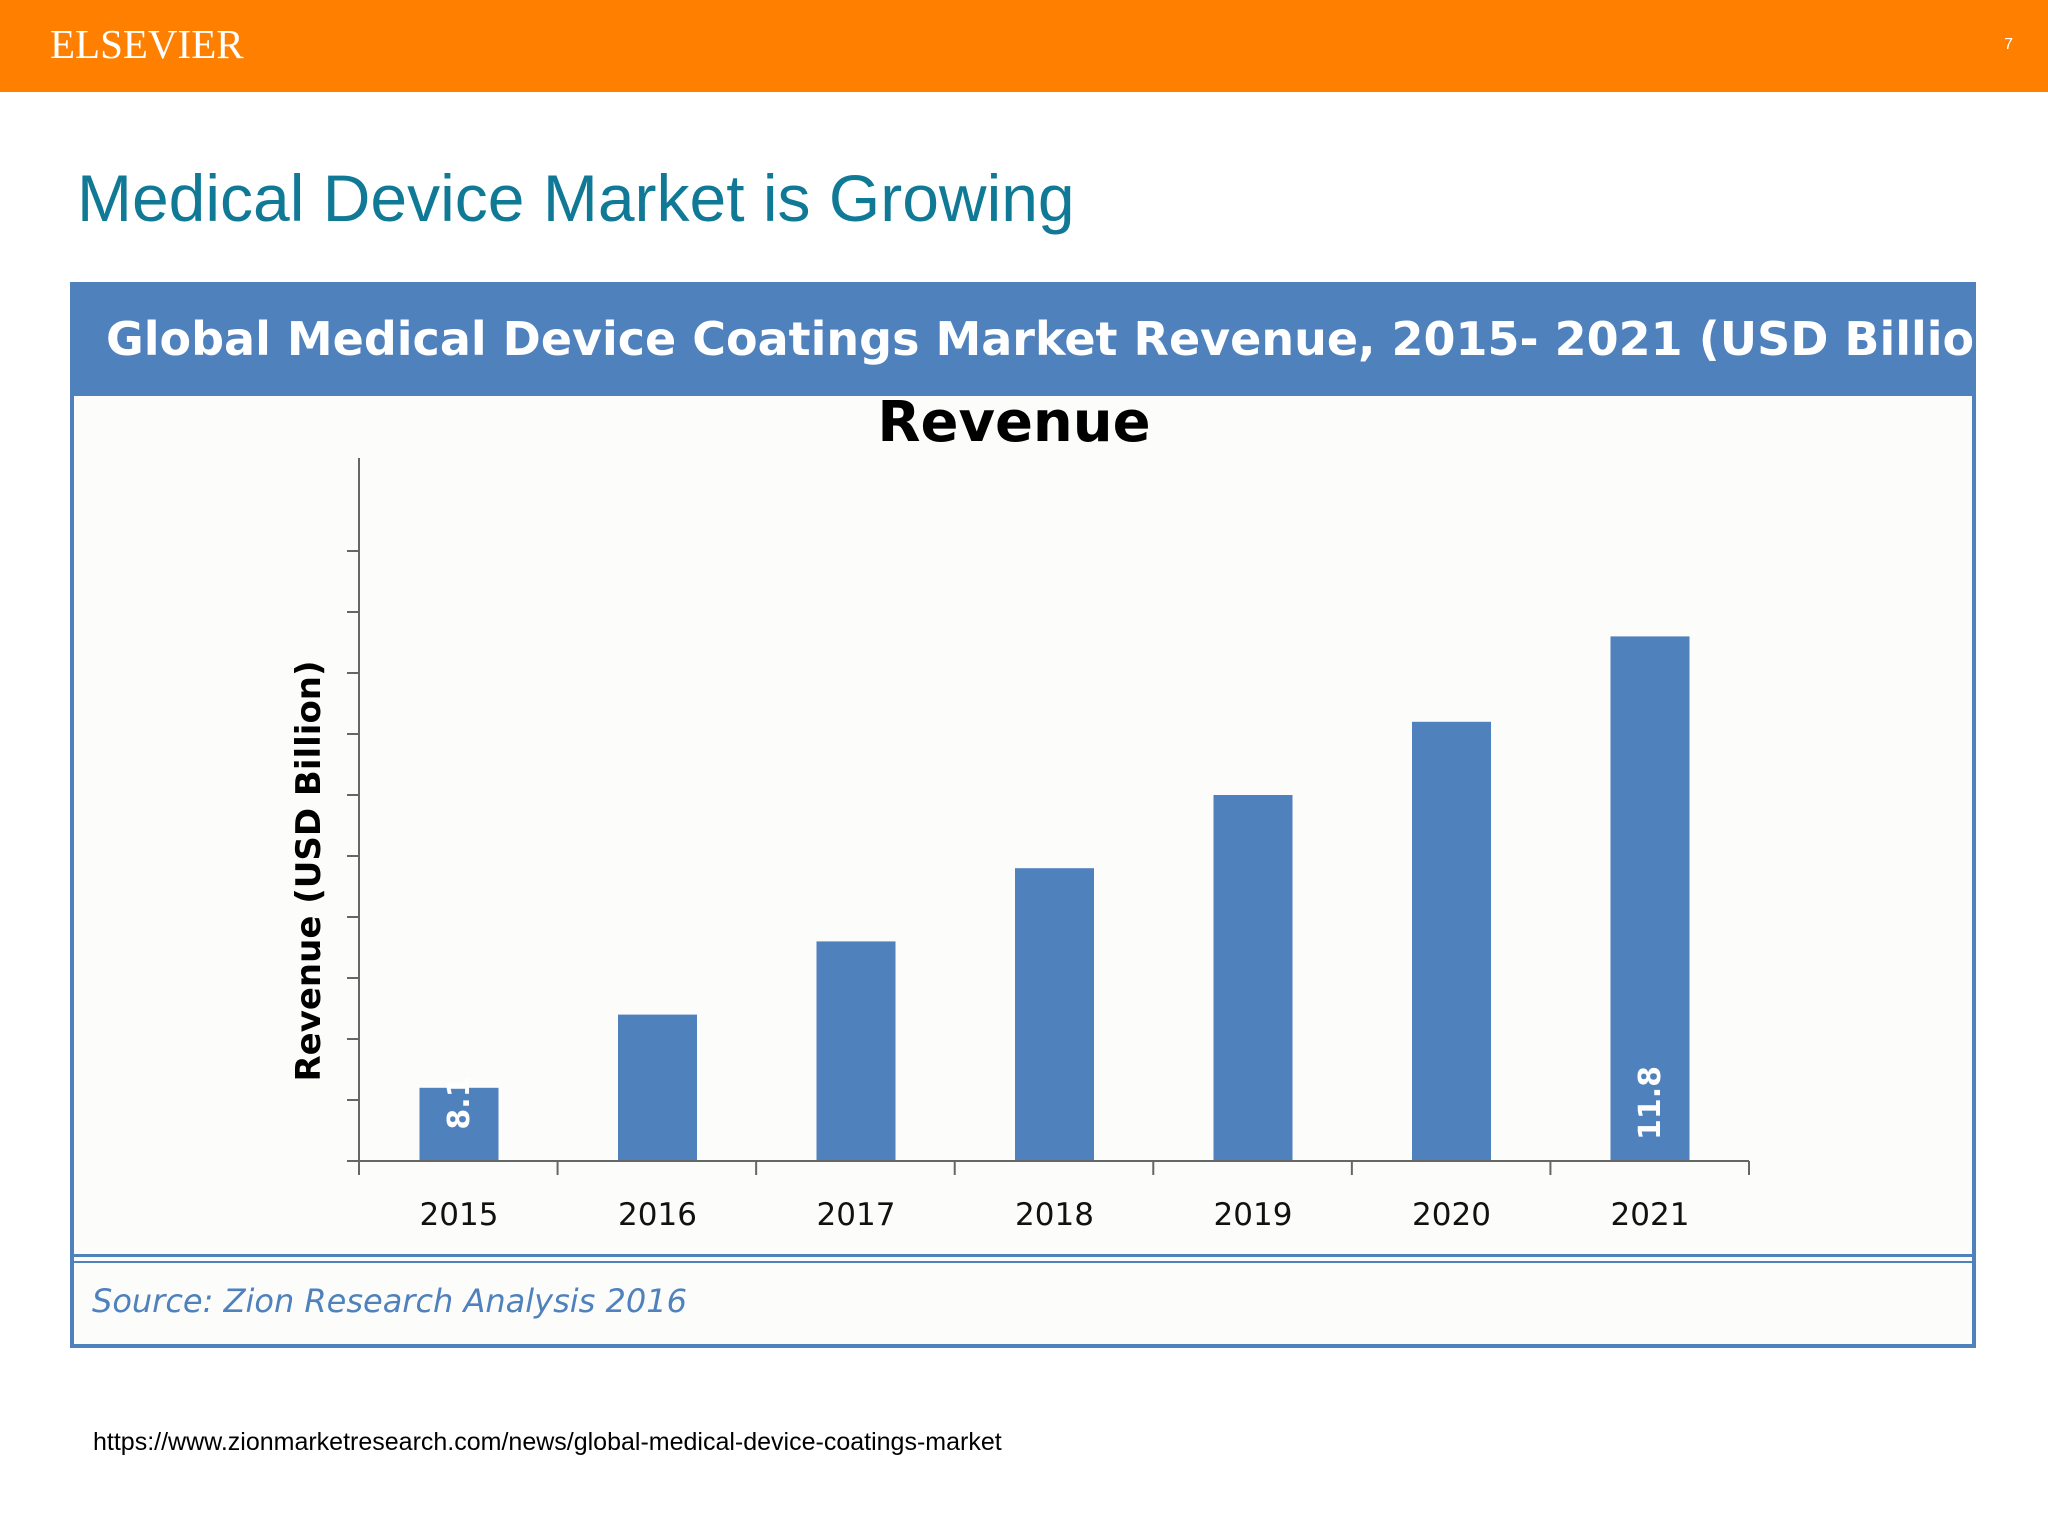 This screenshot has height=1536, width=2048. I want to click on source-divider, so click(1023, 1255).